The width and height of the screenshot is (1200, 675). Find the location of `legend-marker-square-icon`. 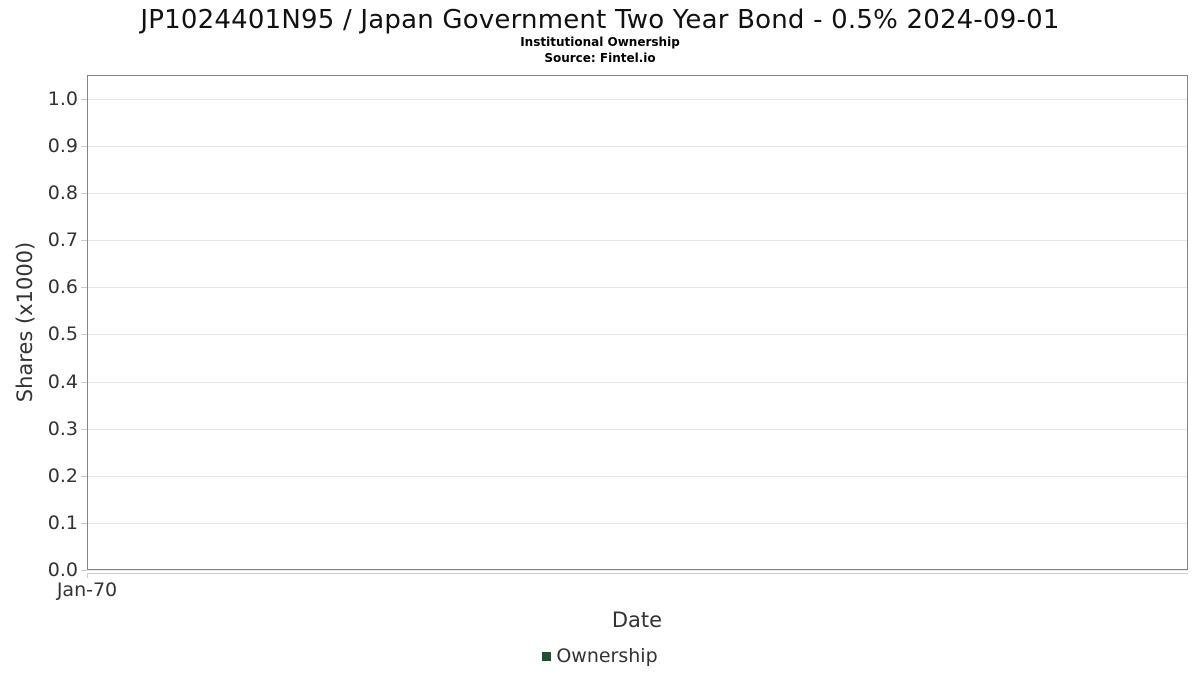

legend-marker-square-icon is located at coordinates (547, 656).